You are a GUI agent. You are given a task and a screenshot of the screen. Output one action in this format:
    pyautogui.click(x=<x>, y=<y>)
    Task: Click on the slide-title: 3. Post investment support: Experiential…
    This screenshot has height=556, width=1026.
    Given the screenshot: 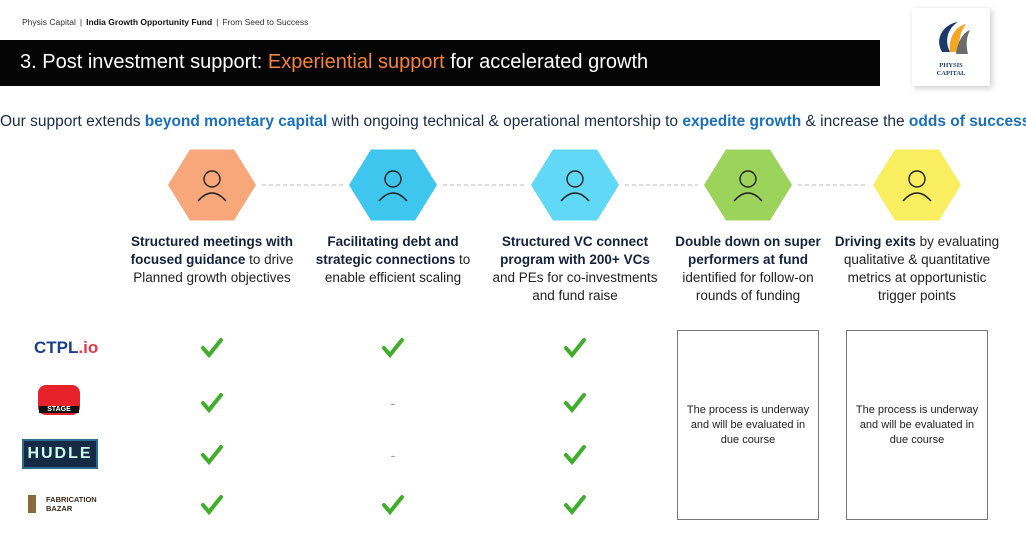 What is the action you would take?
    pyautogui.click(x=334, y=62)
    